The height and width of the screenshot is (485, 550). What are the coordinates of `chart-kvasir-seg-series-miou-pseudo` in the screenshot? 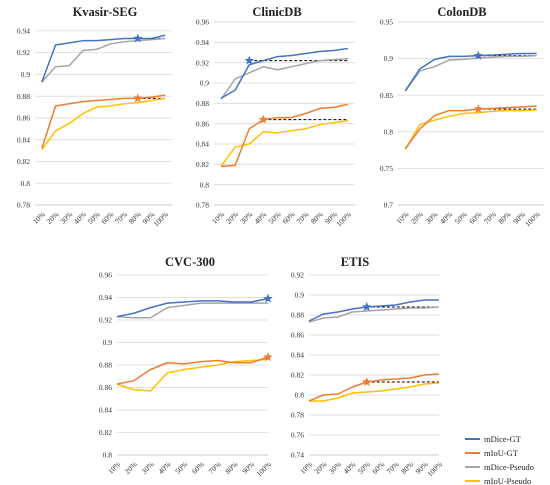 It's located at (103, 123).